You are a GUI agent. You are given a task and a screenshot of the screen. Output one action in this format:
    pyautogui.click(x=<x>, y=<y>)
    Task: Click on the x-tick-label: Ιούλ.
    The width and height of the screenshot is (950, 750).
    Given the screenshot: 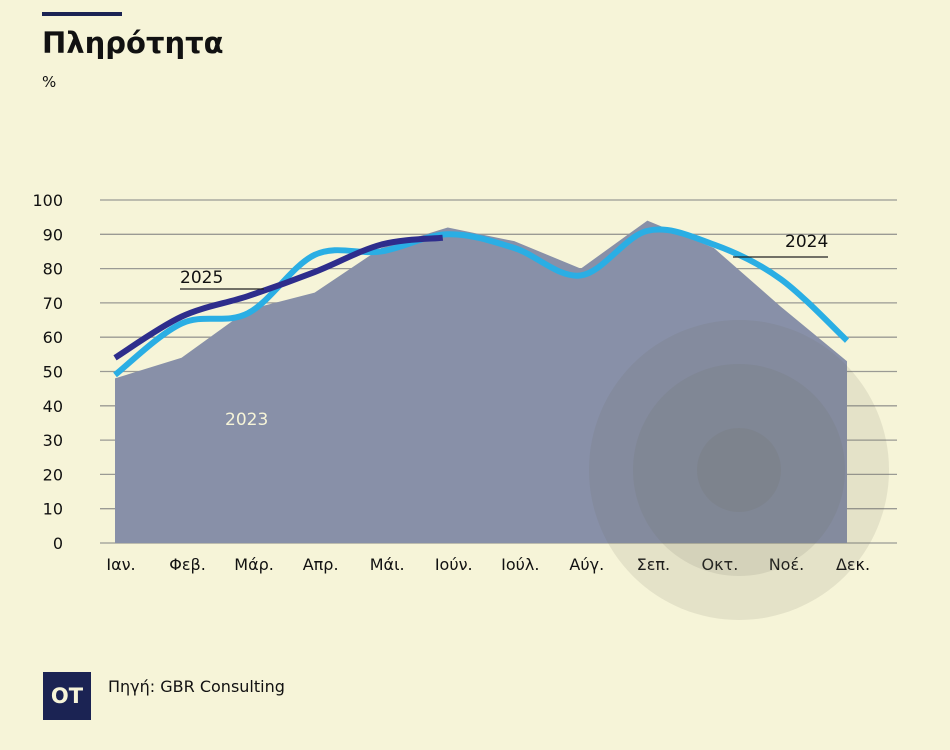 What is the action you would take?
    pyautogui.click(x=520, y=564)
    